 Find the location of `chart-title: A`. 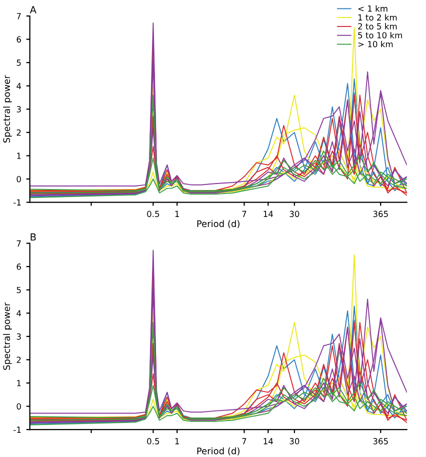

chart-title: A is located at coordinates (33, 10).